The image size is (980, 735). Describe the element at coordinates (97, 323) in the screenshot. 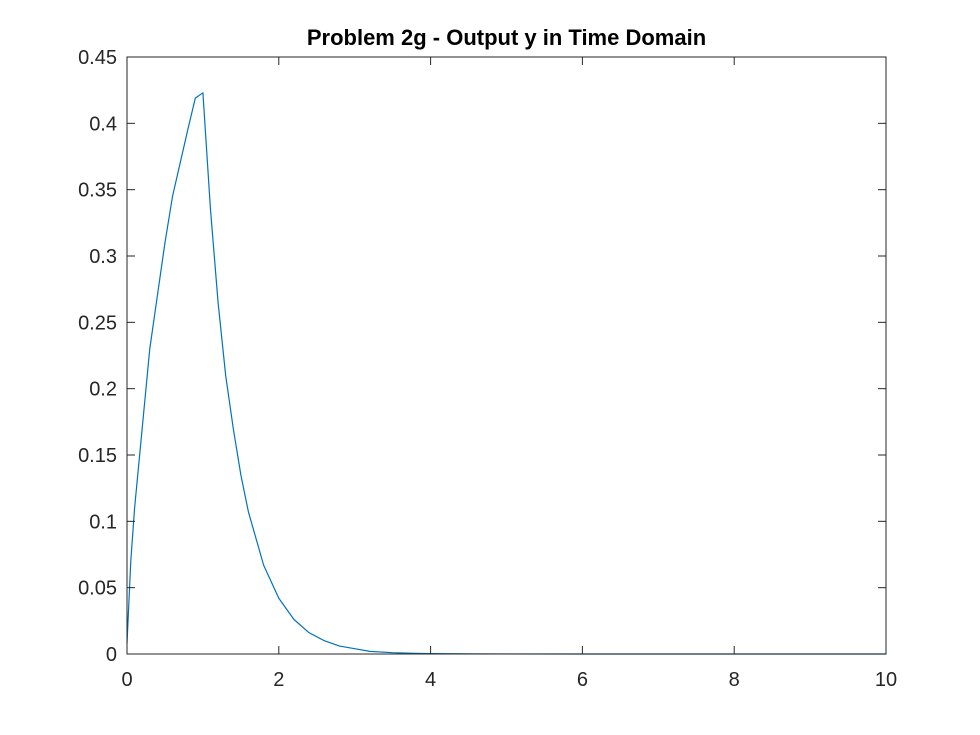

I see `y-tick-label: 0.25` at that location.